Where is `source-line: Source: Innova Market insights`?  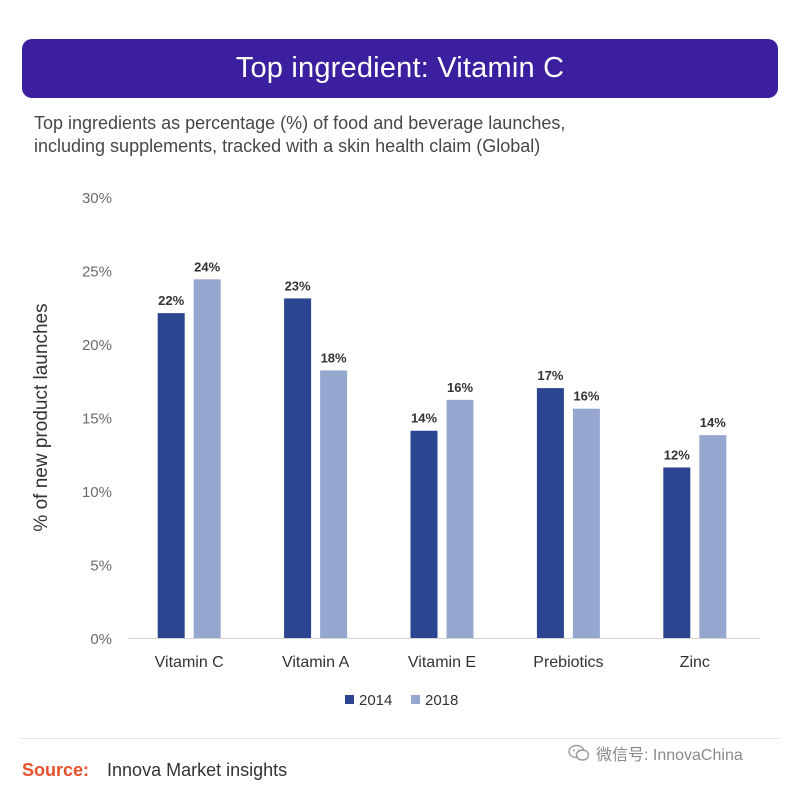 source-line: Source: Innova Market insights is located at coordinates (154, 770).